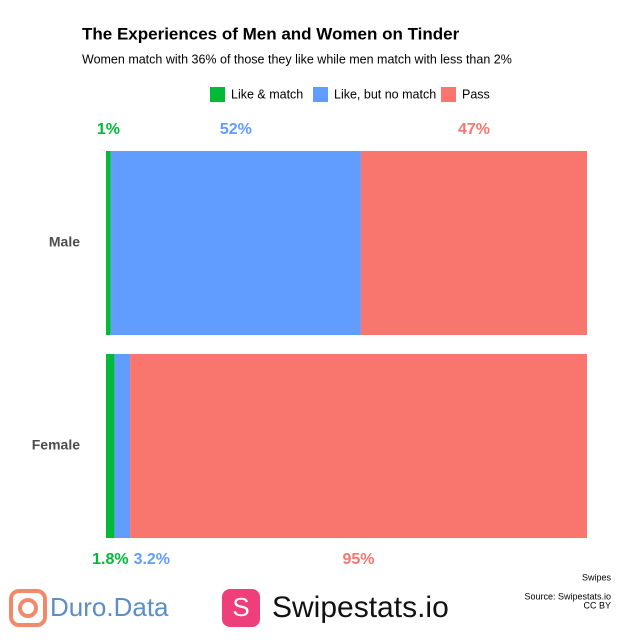  Describe the element at coordinates (360, 607) in the screenshot. I see `brand-name: Swipestats.io` at that location.